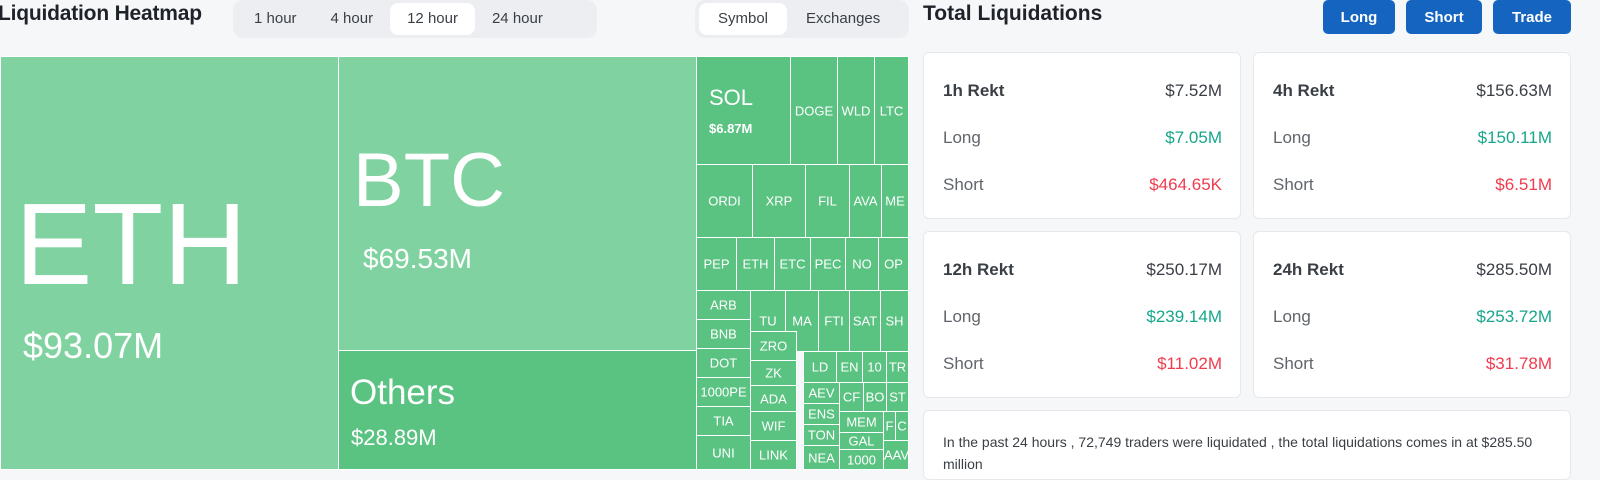 The width and height of the screenshot is (1600, 480). I want to click on treemap-tile-zro: ZRO, so click(773, 346).